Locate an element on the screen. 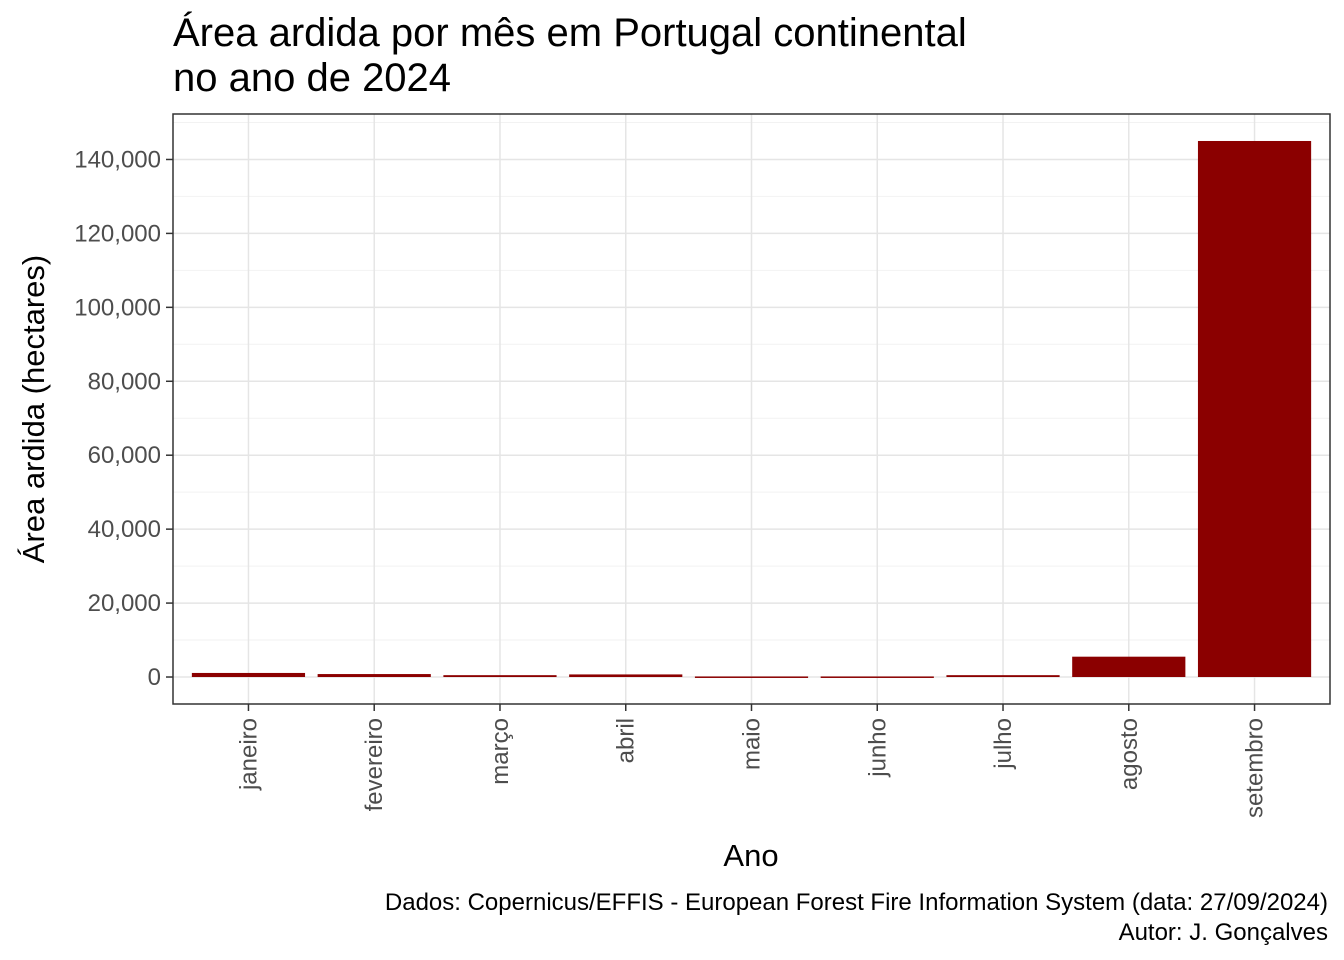 This screenshot has height=960, width=1344. bar-julho is located at coordinates (1003, 676).